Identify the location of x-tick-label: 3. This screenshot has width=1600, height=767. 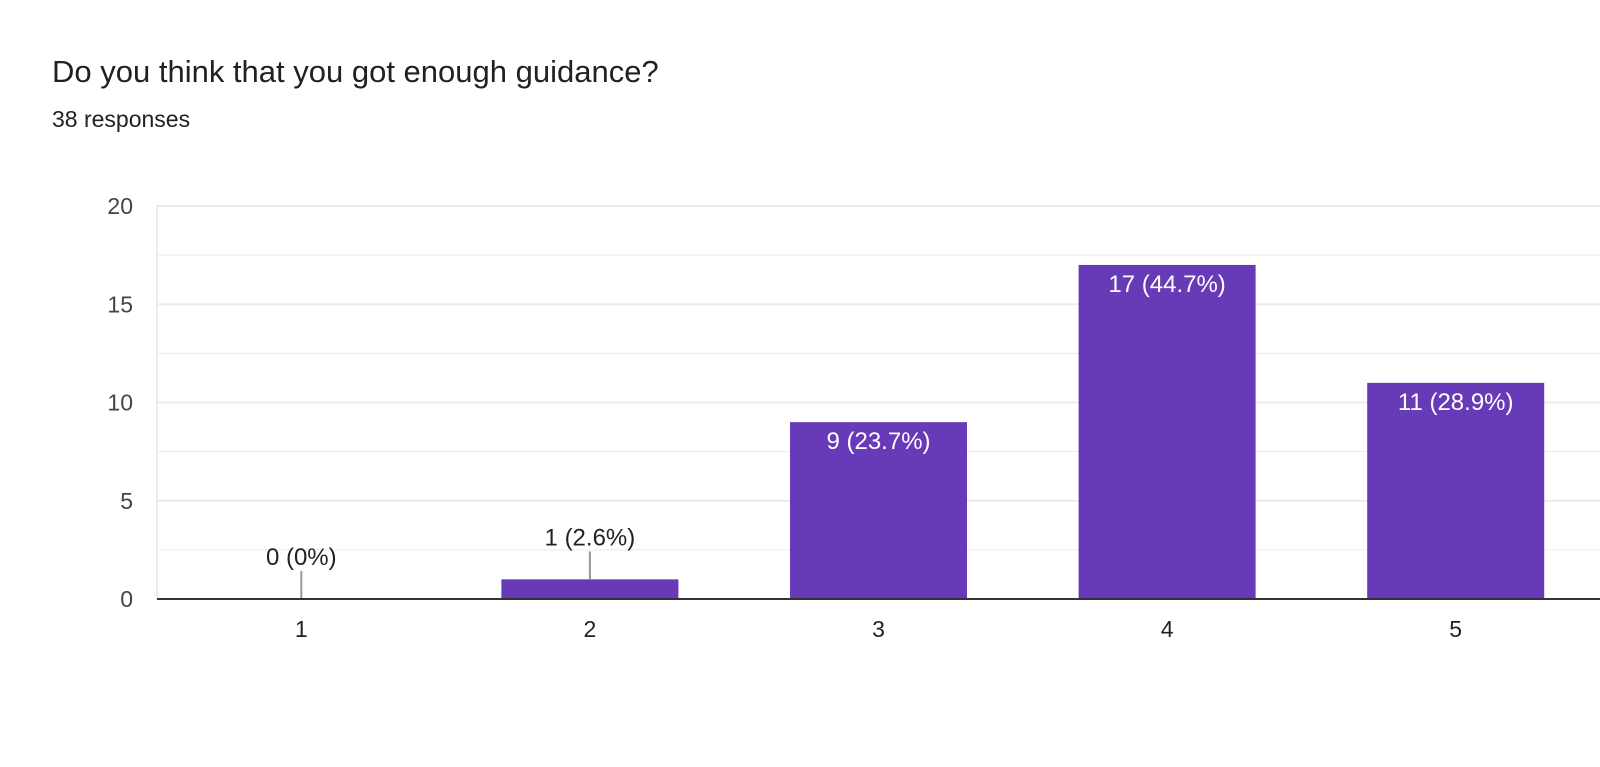
(878, 629).